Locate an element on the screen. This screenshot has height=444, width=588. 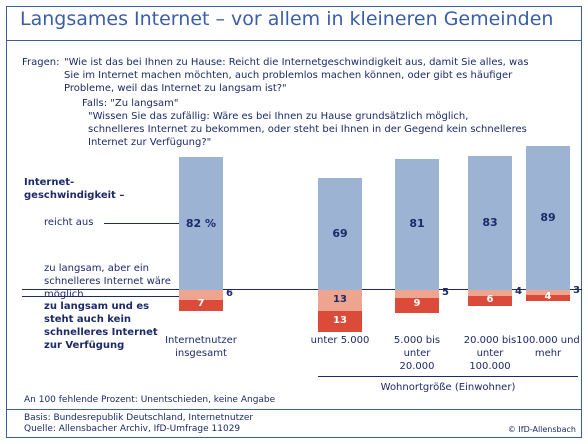
value-label: 9 is located at coordinates (417, 304).